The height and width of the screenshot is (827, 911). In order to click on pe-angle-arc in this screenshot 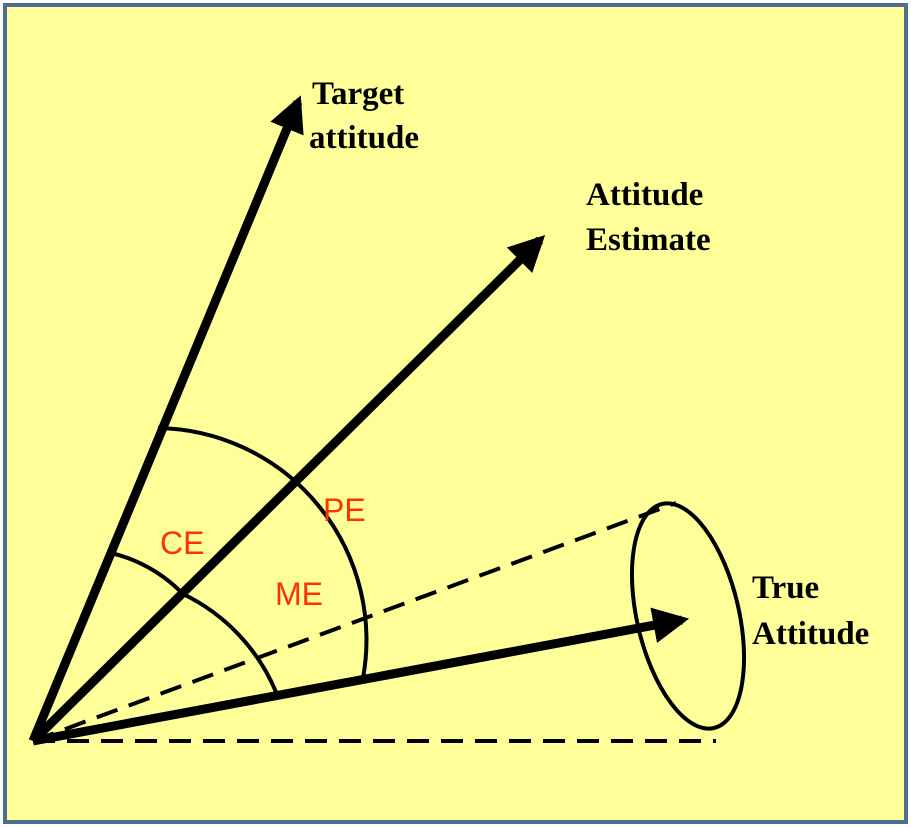, I will do `click(263, 552)`.